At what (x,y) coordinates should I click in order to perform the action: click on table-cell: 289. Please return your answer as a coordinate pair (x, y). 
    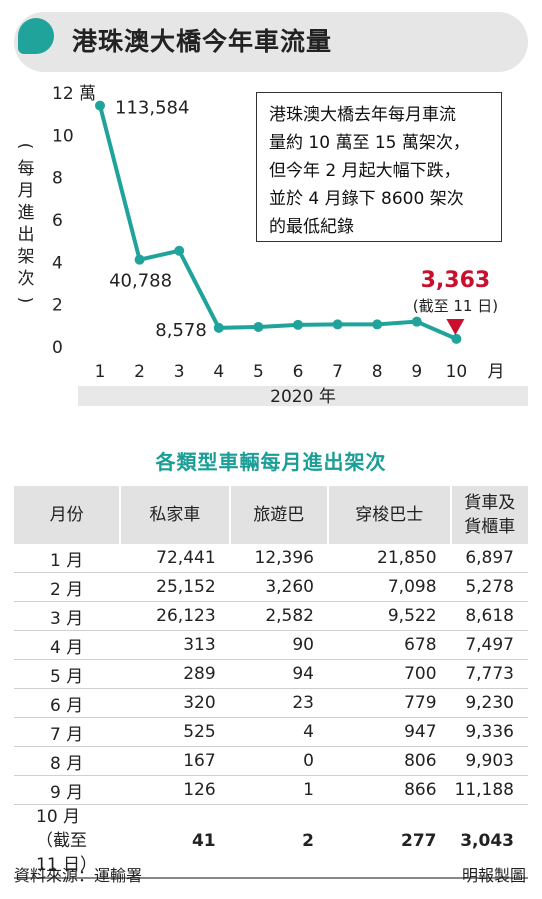
    Looking at the image, I should click on (175, 674).